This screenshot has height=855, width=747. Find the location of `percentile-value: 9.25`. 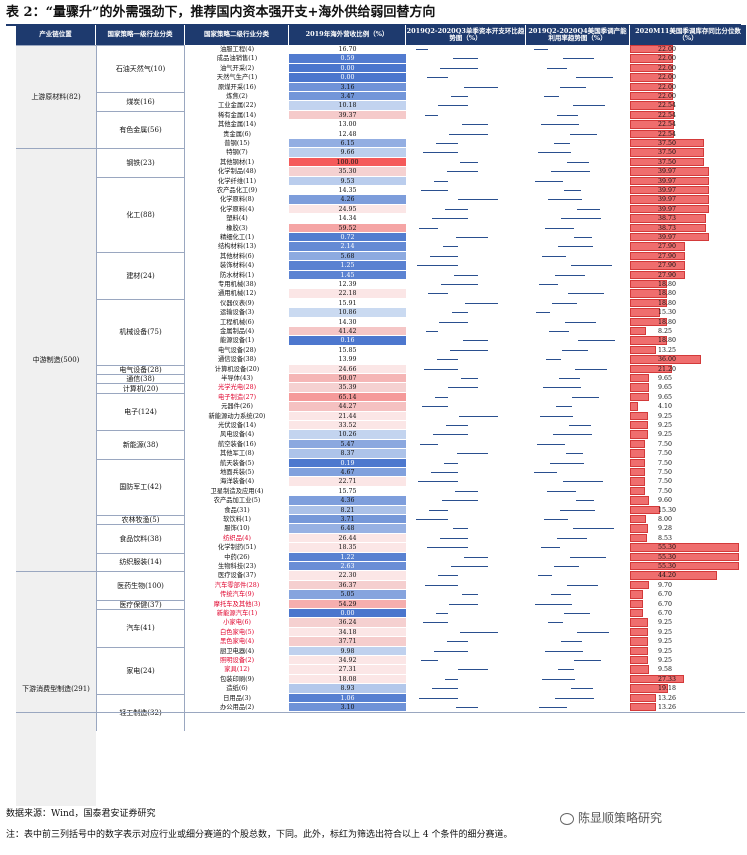

percentile-value: 9.25 is located at coordinates (665, 623).